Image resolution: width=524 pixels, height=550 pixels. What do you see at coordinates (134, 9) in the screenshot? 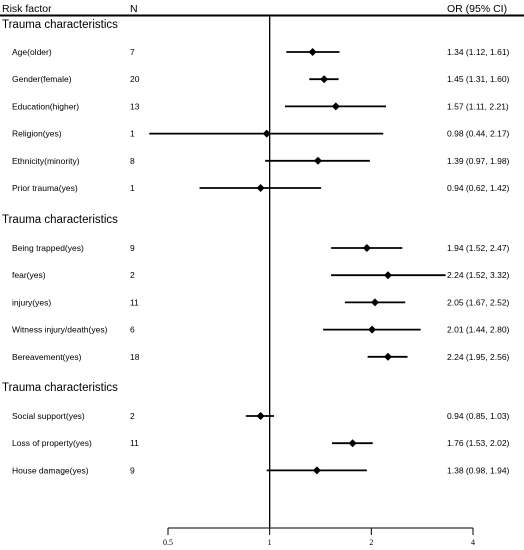
I see `header-n: N` at bounding box center [134, 9].